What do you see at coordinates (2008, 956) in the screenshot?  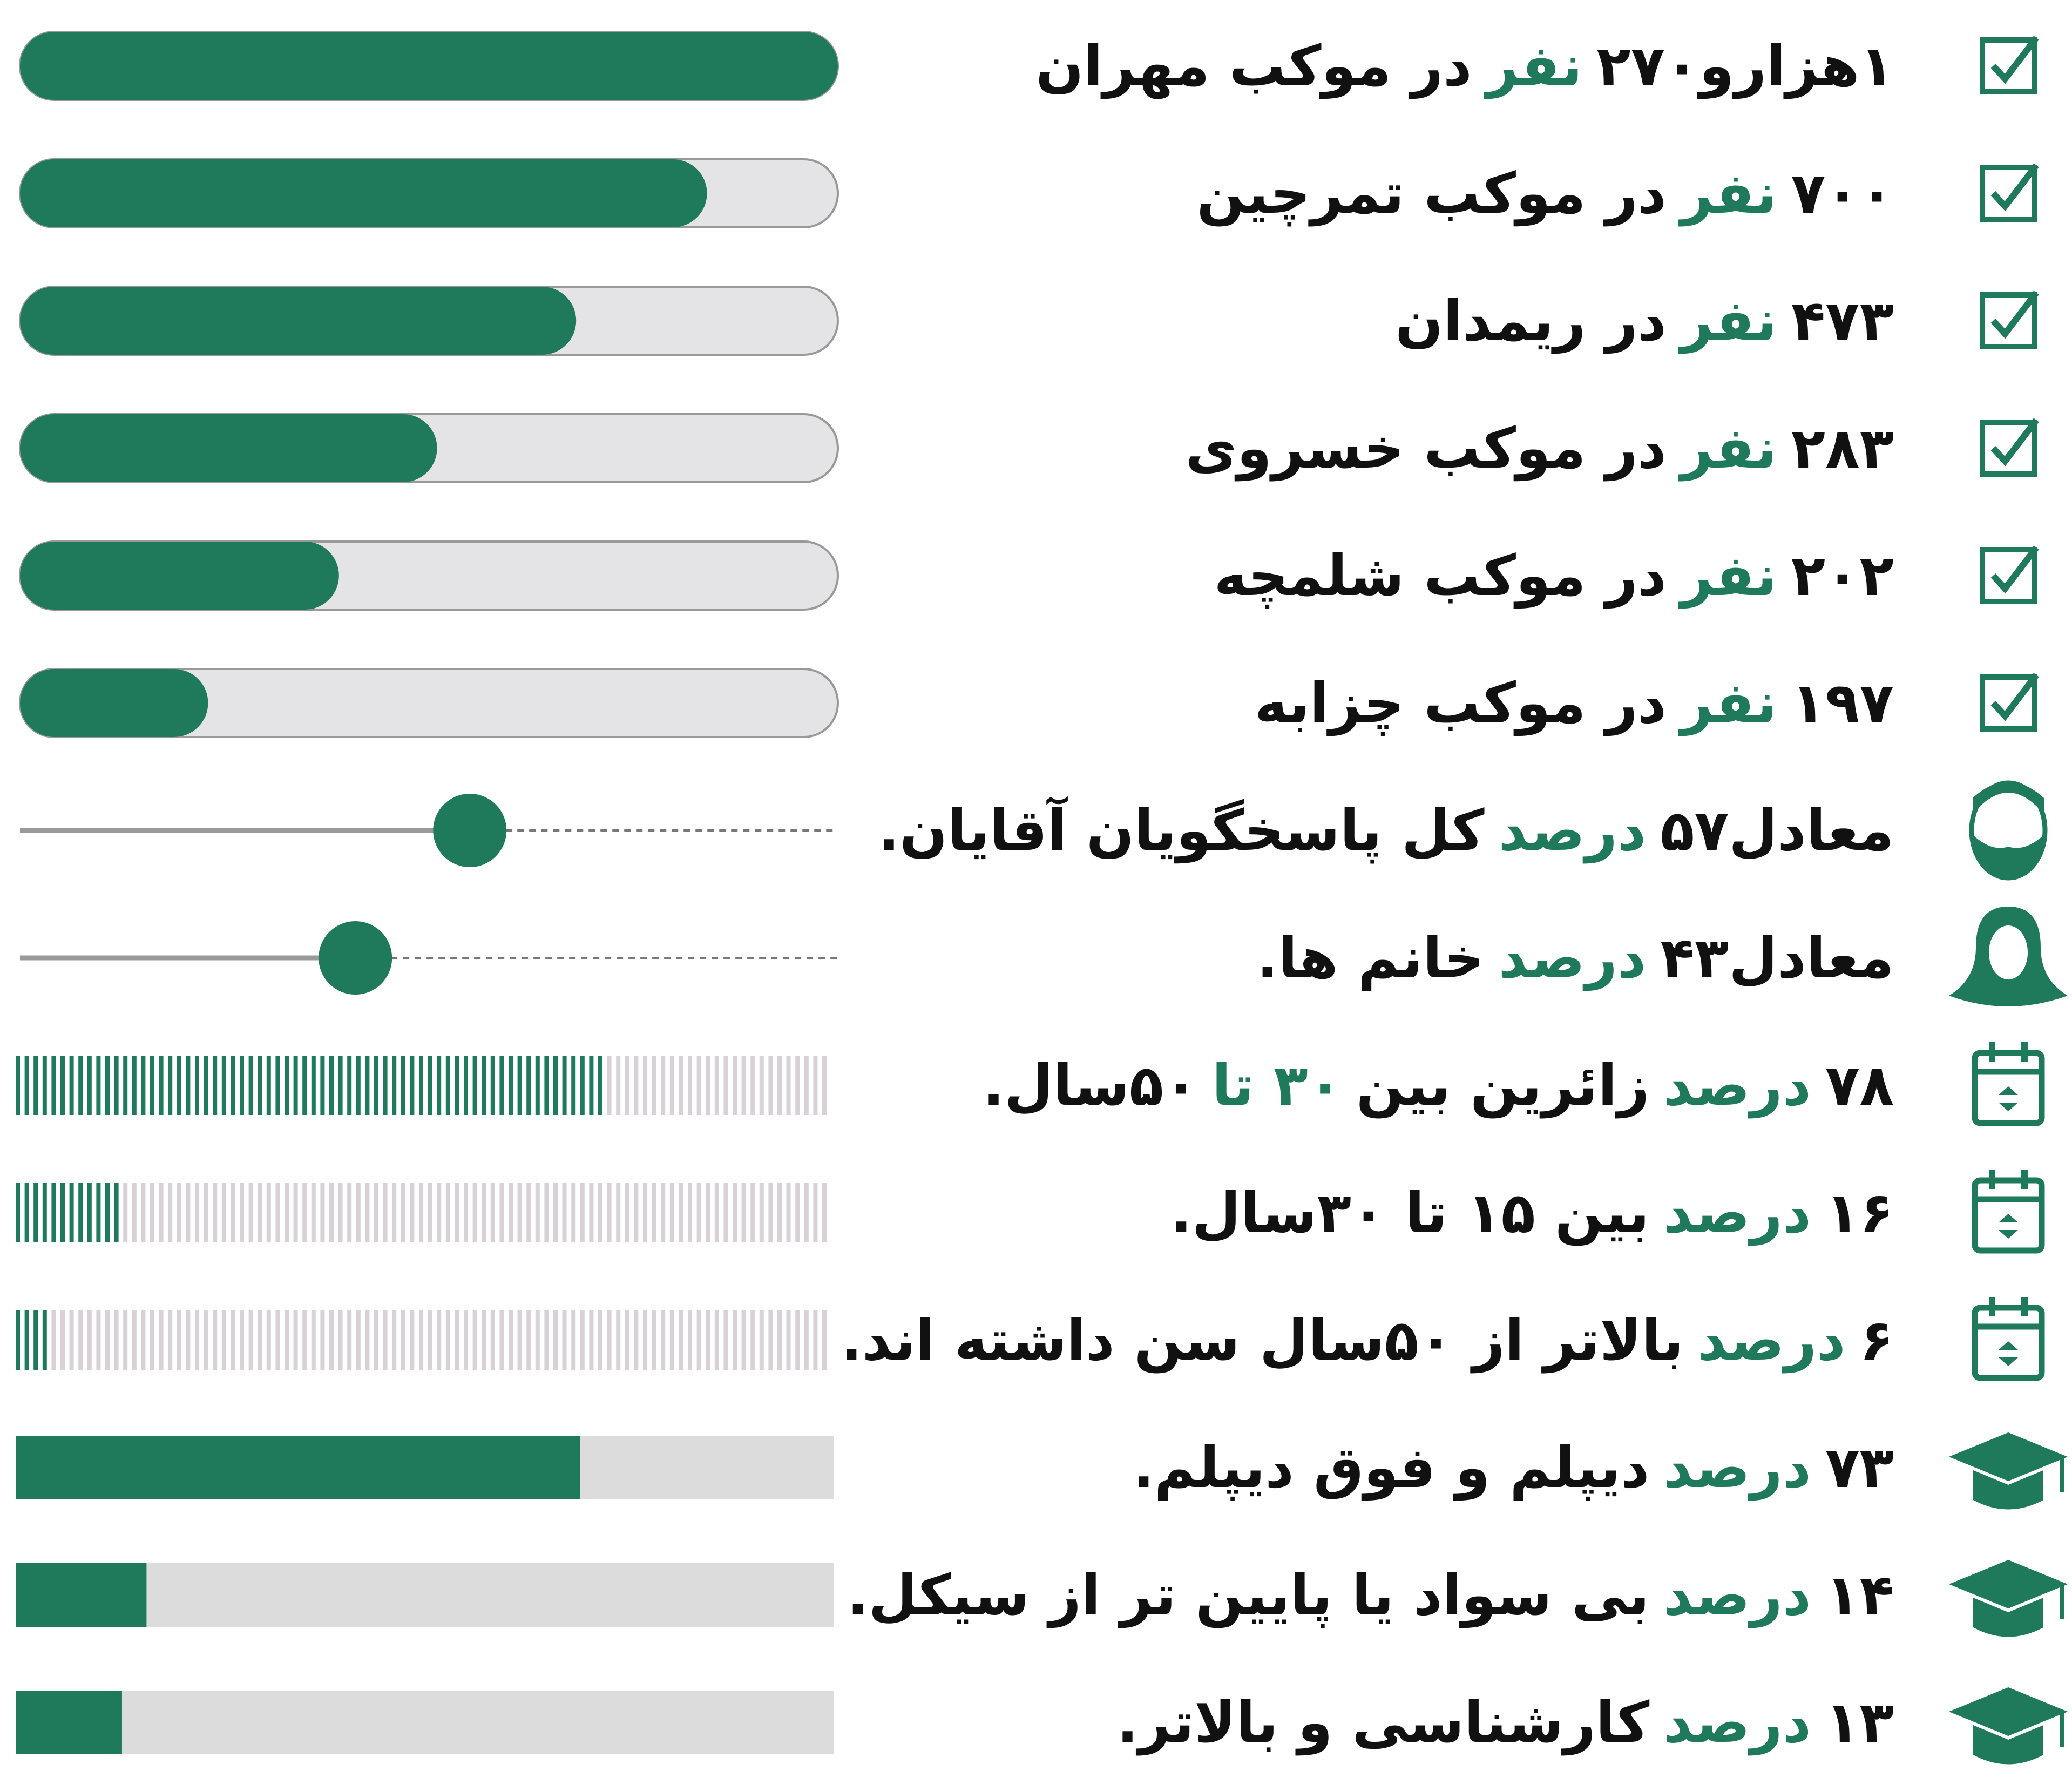 I see `icon-woman` at bounding box center [2008, 956].